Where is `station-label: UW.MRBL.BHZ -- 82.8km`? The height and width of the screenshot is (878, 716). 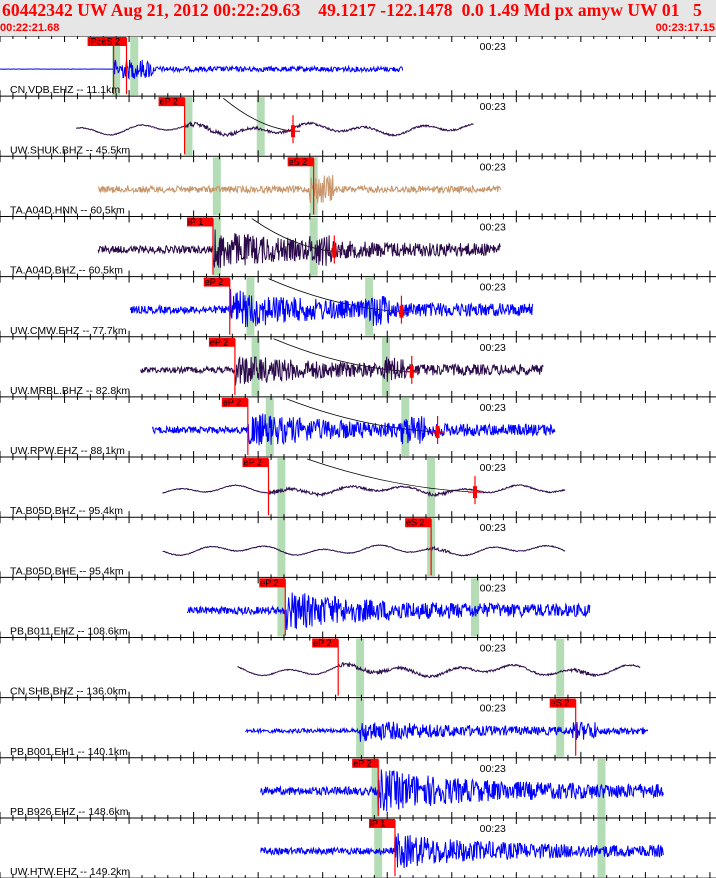
station-label: UW.MRBL.BHZ -- 82.8km is located at coordinates (70, 391).